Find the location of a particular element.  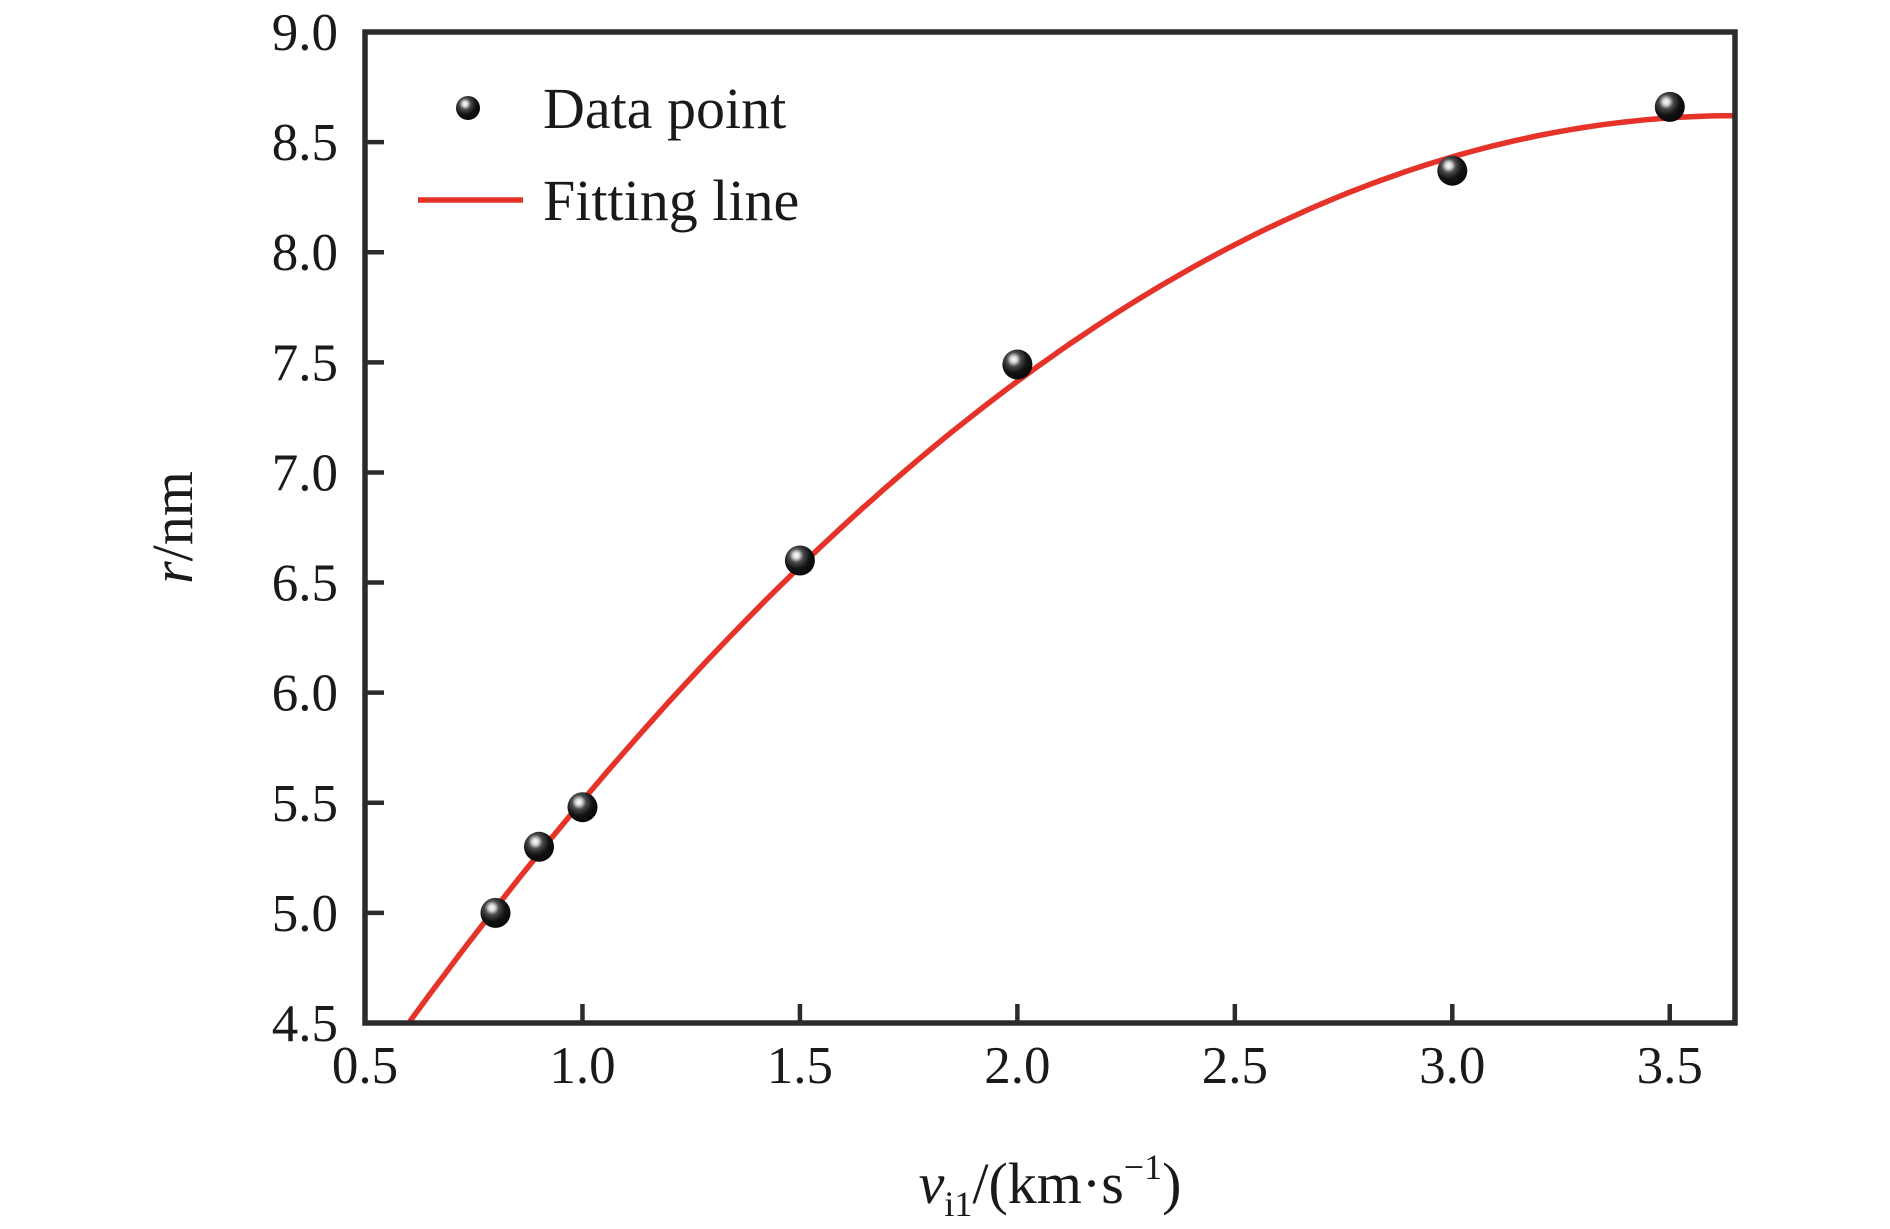

x-axis-tick-label: 1.5 is located at coordinates (800, 1066).